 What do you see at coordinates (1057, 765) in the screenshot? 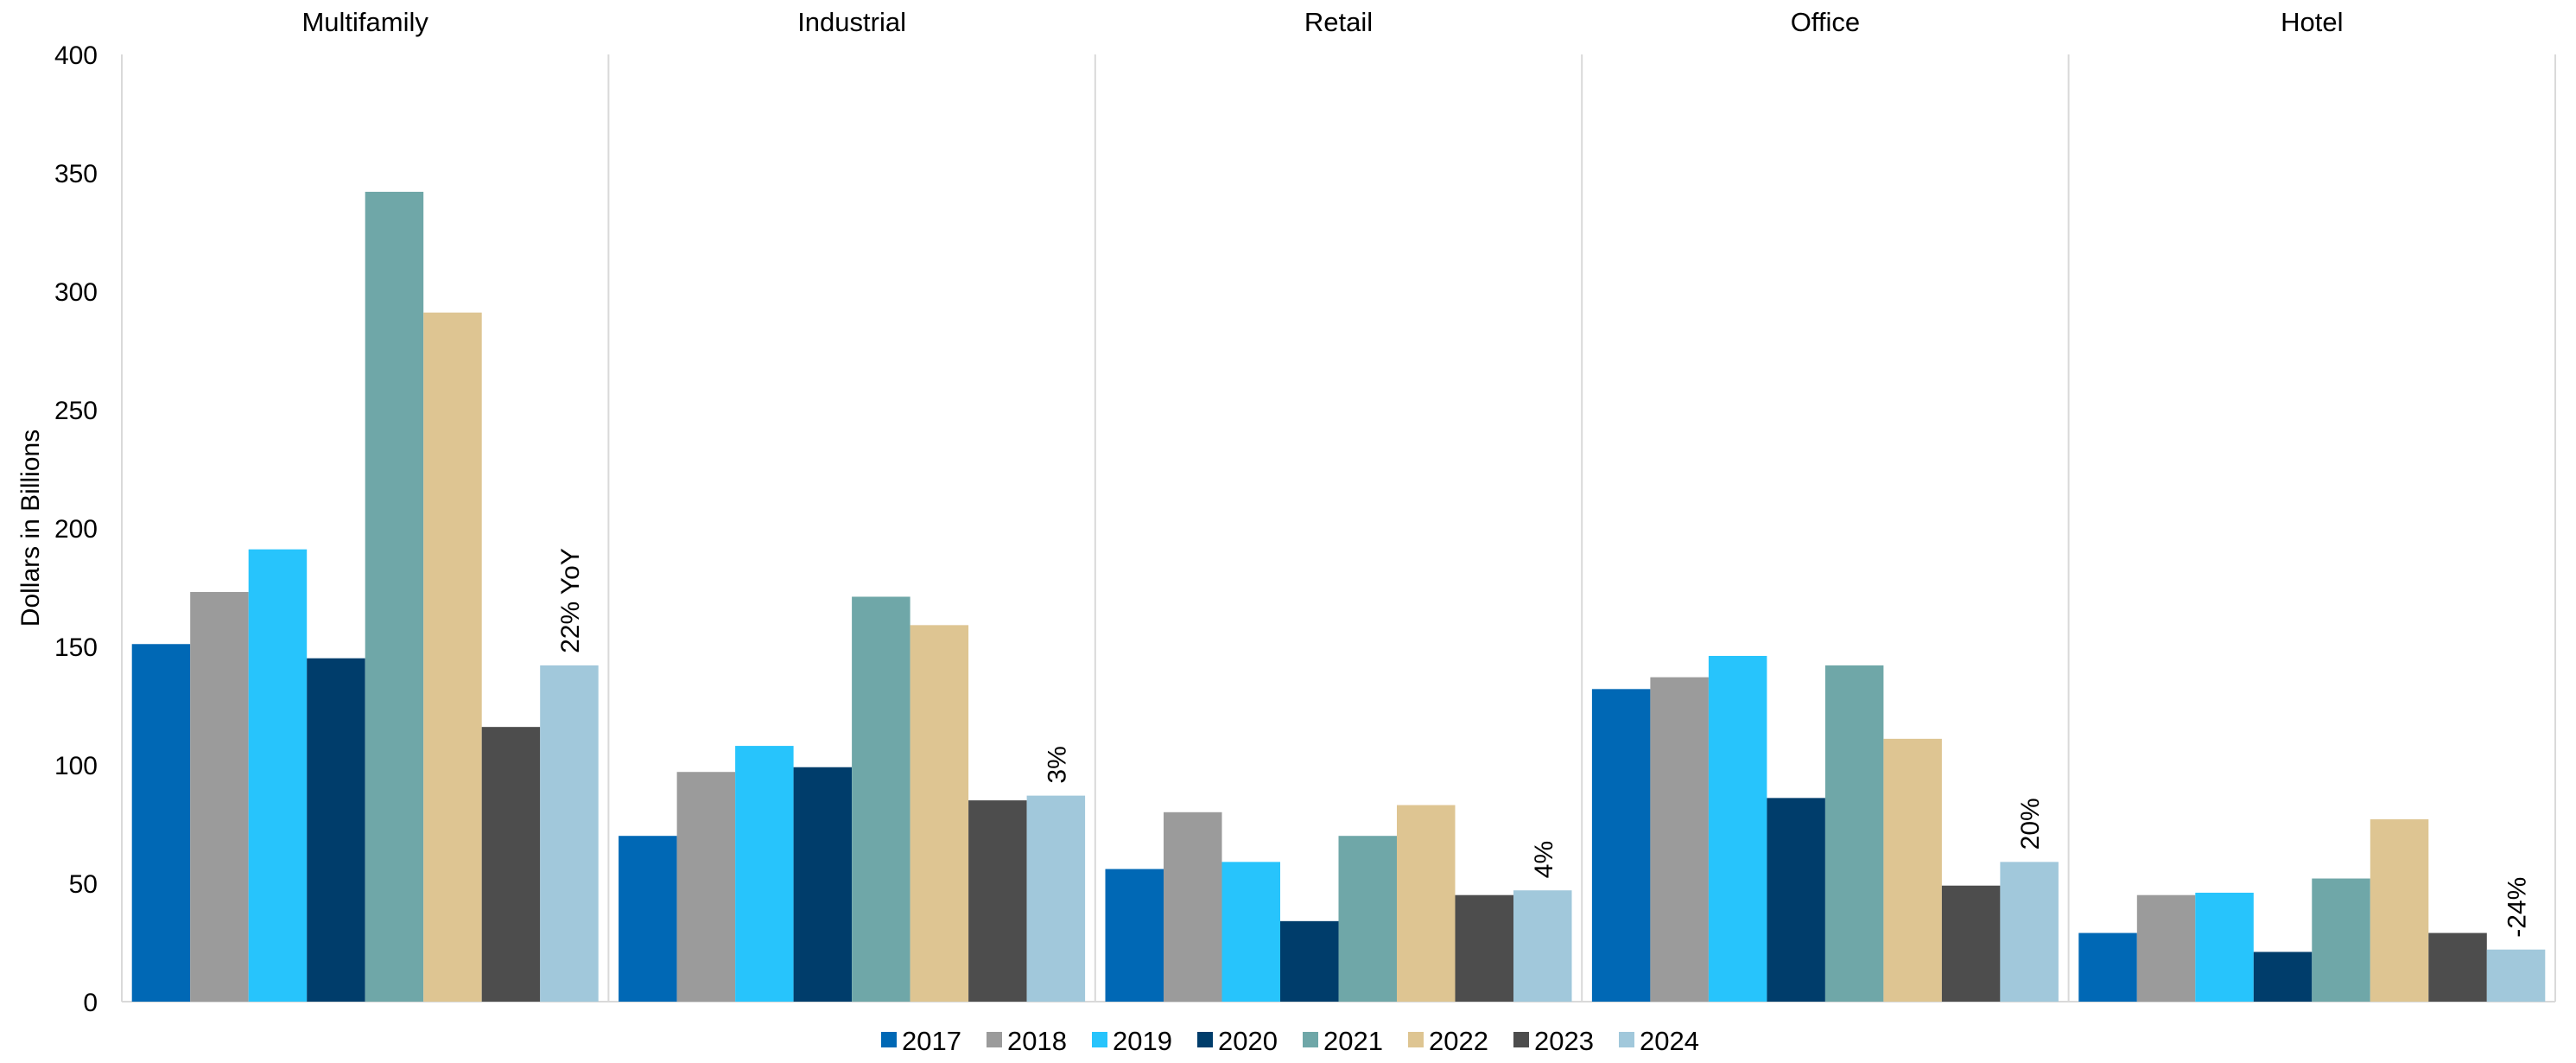
I see `yoy-annotation: 3%` at bounding box center [1057, 765].